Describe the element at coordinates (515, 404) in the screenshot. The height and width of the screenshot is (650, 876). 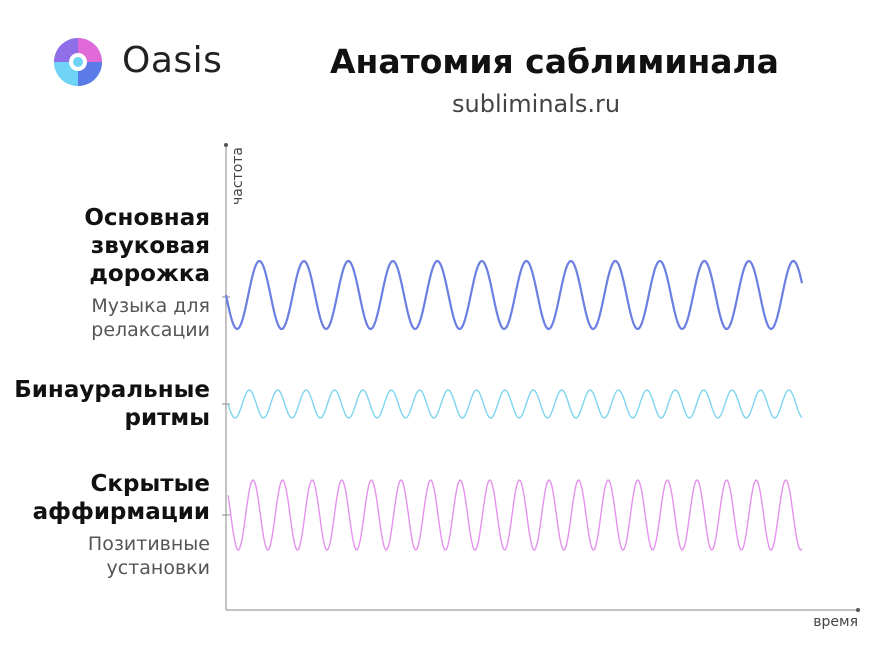
I see `wave-binaural` at that location.